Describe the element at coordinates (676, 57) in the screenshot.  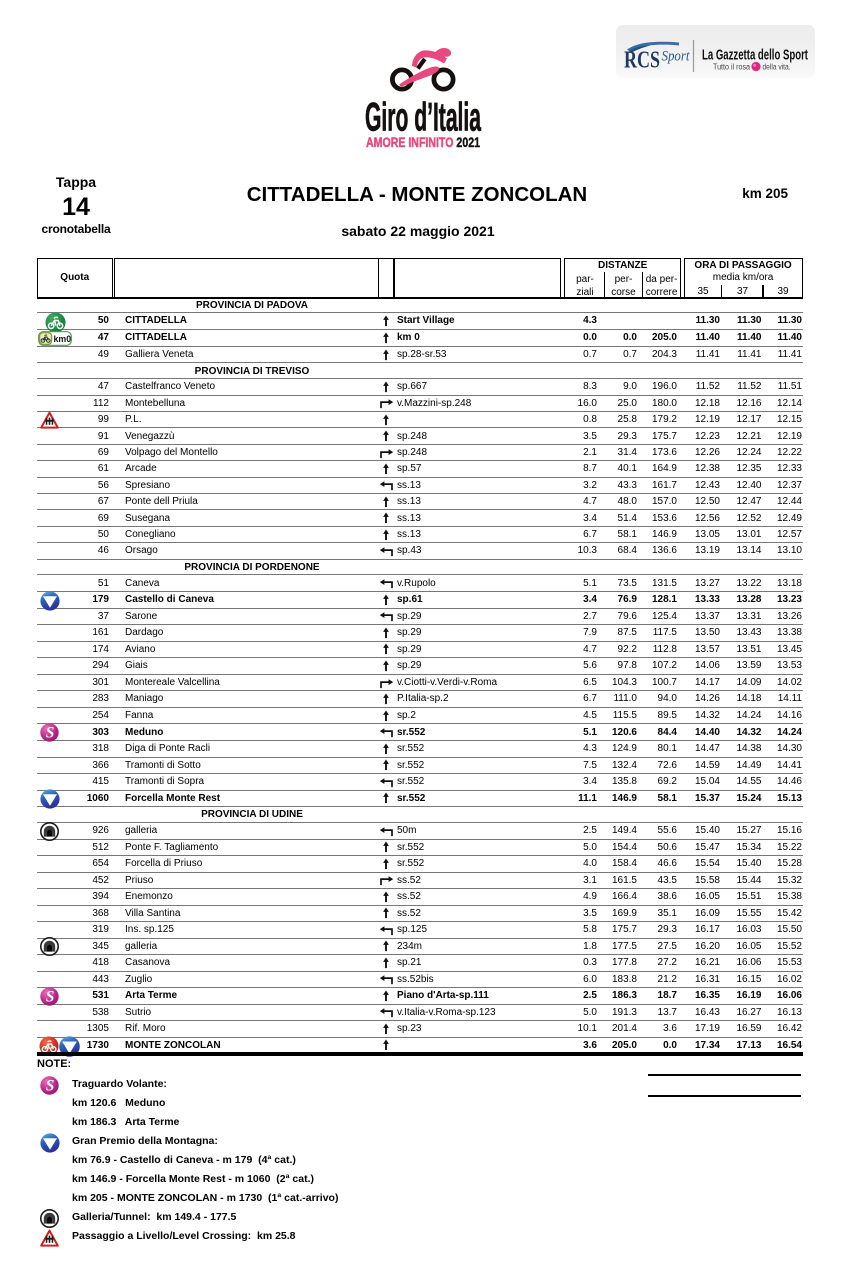
I see `svg-text: Sport` at that location.